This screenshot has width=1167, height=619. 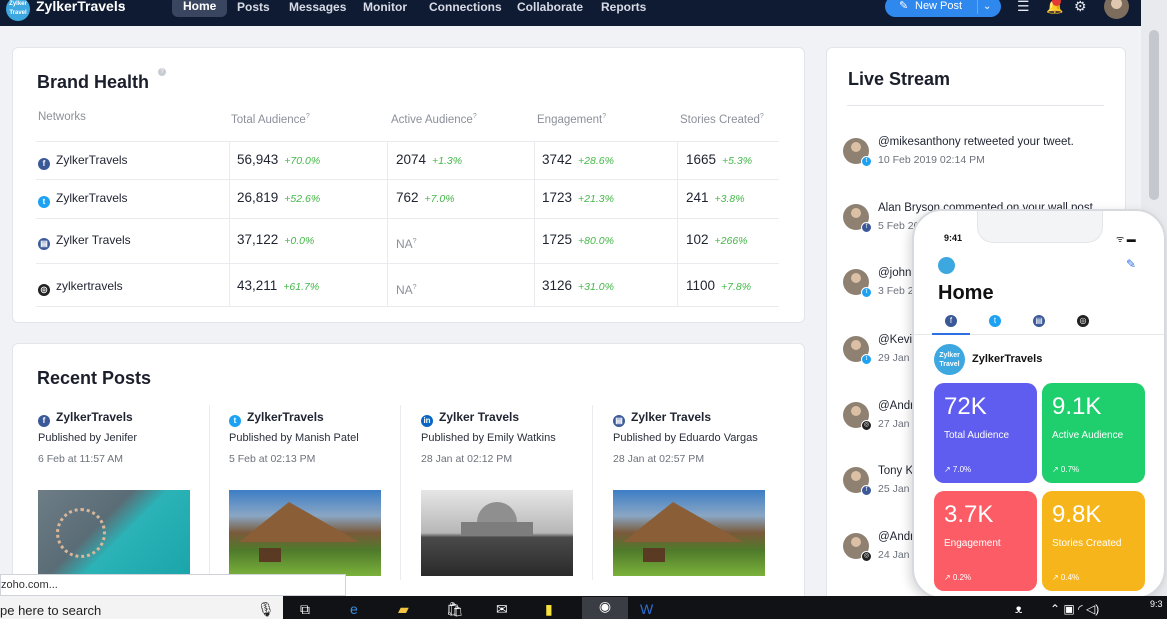 What do you see at coordinates (1080, 7) in the screenshot?
I see `gear-icon: ⚙` at bounding box center [1080, 7].